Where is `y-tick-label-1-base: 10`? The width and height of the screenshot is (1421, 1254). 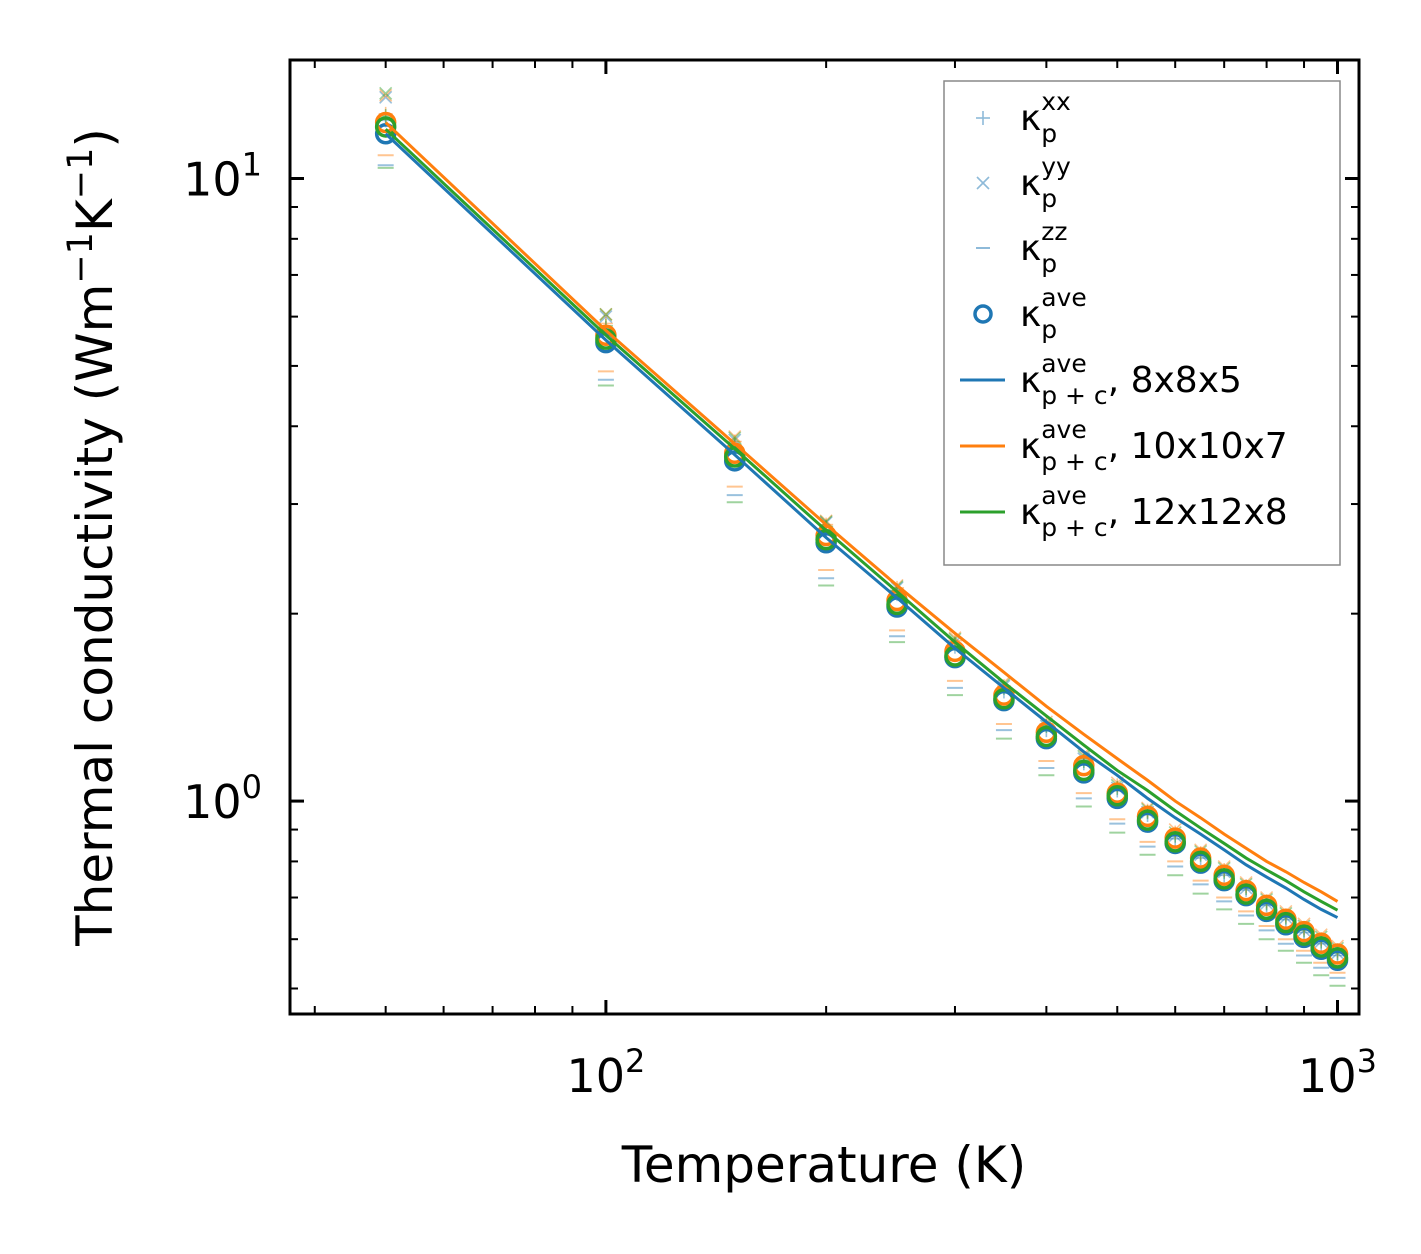 y-tick-label-1-base: 10 is located at coordinates (212, 802).